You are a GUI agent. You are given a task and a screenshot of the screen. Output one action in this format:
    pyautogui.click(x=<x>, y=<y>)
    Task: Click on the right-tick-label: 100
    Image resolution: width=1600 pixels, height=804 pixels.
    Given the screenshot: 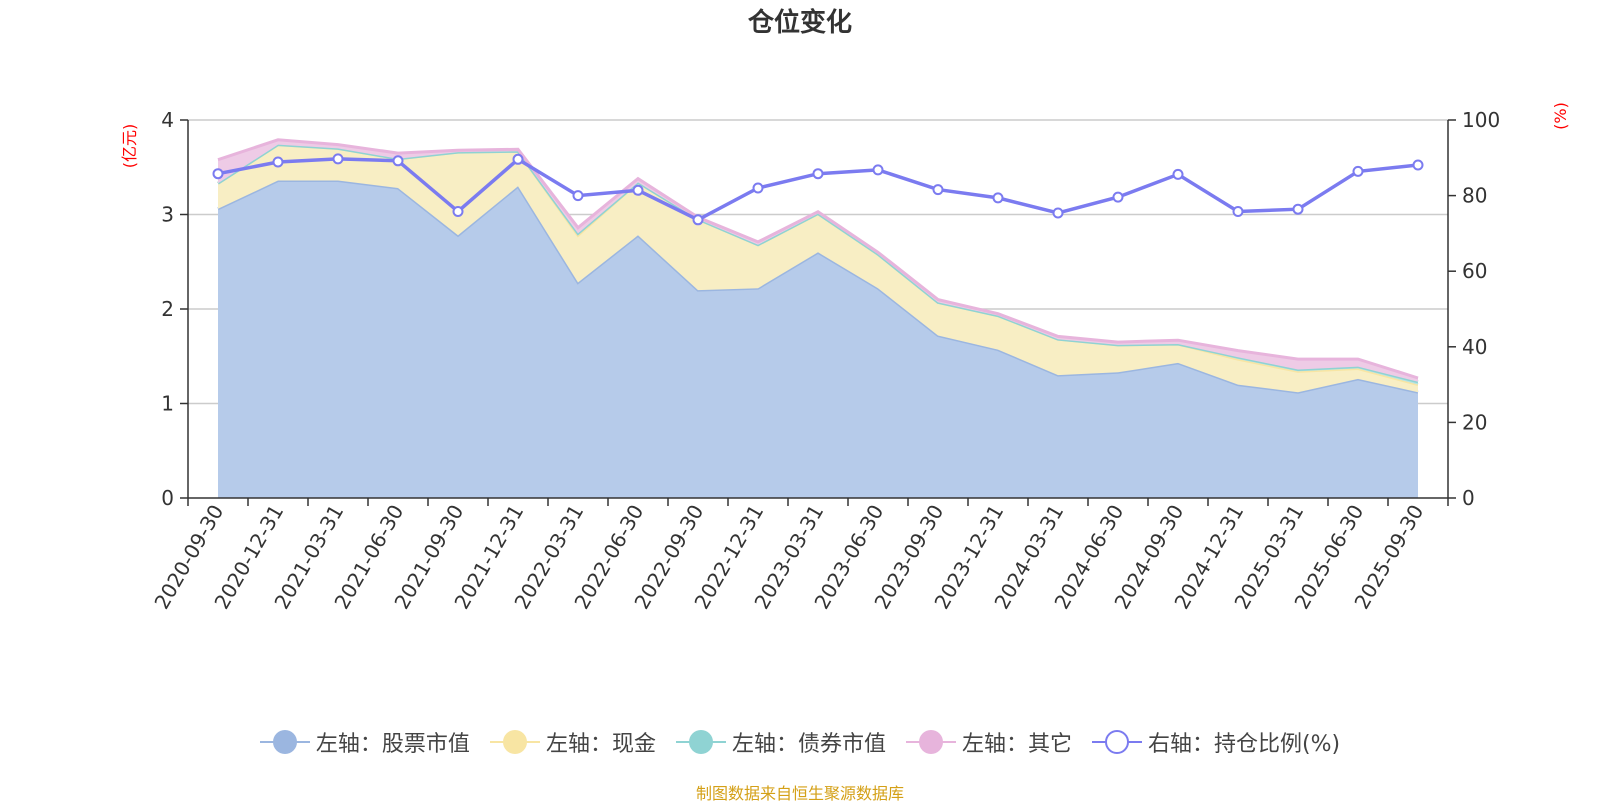 What is the action you would take?
    pyautogui.click(x=1481, y=120)
    